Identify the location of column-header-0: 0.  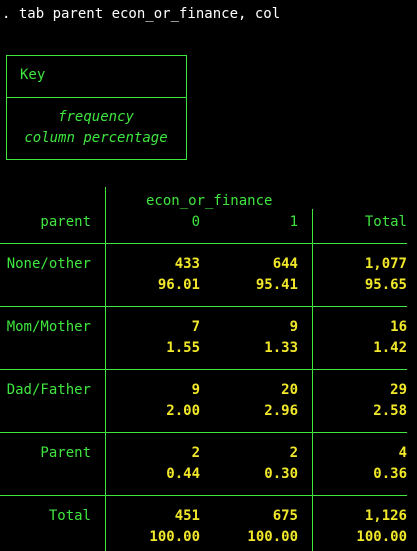
(170, 222).